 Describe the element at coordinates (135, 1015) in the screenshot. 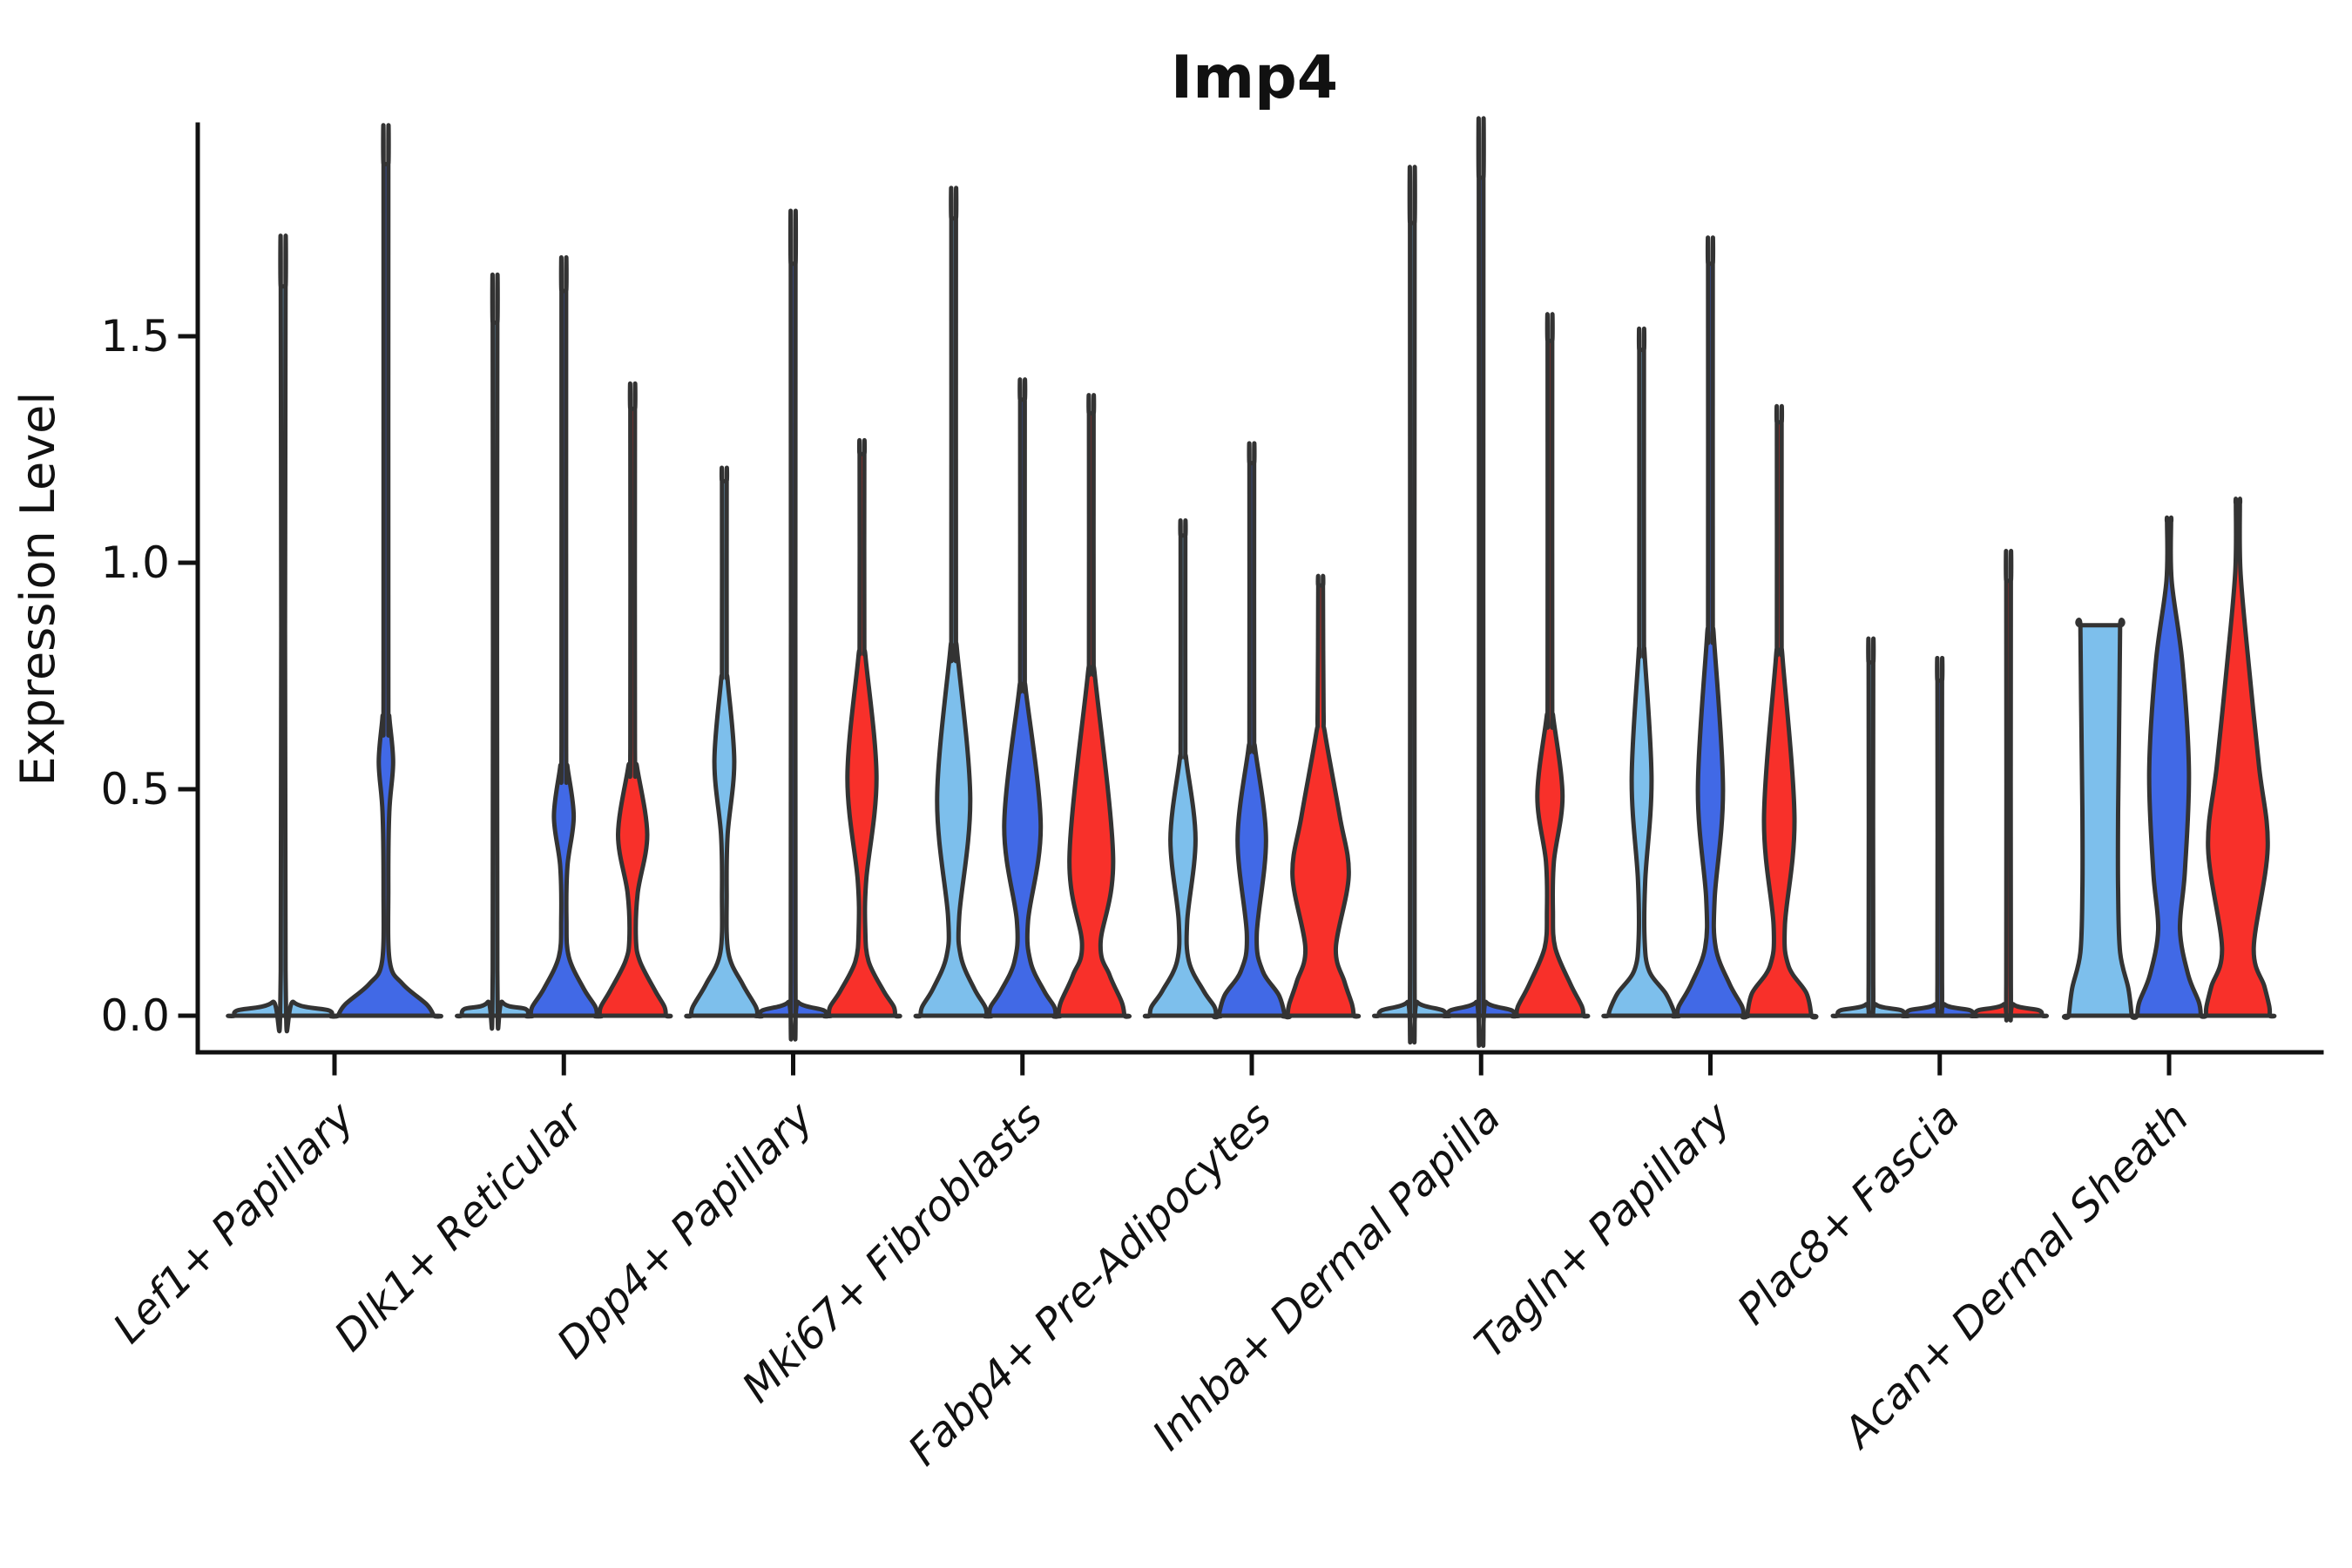

I see `y-tick-label: 0.0` at that location.